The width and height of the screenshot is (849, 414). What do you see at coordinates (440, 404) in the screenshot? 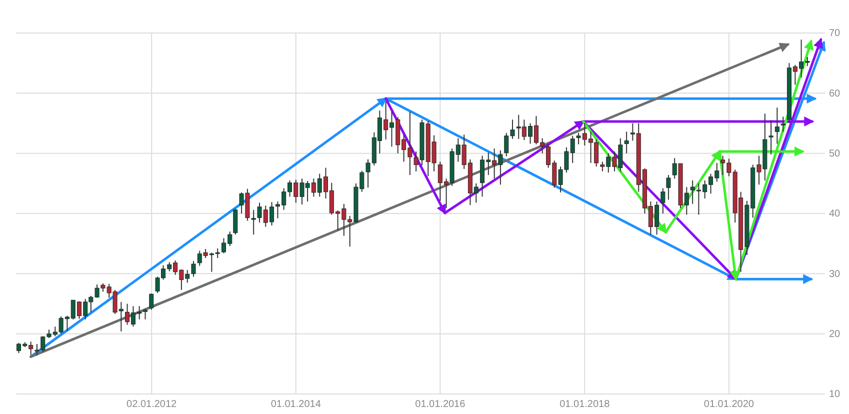
I see `x-tick-label: 01.01.2016` at bounding box center [440, 404].